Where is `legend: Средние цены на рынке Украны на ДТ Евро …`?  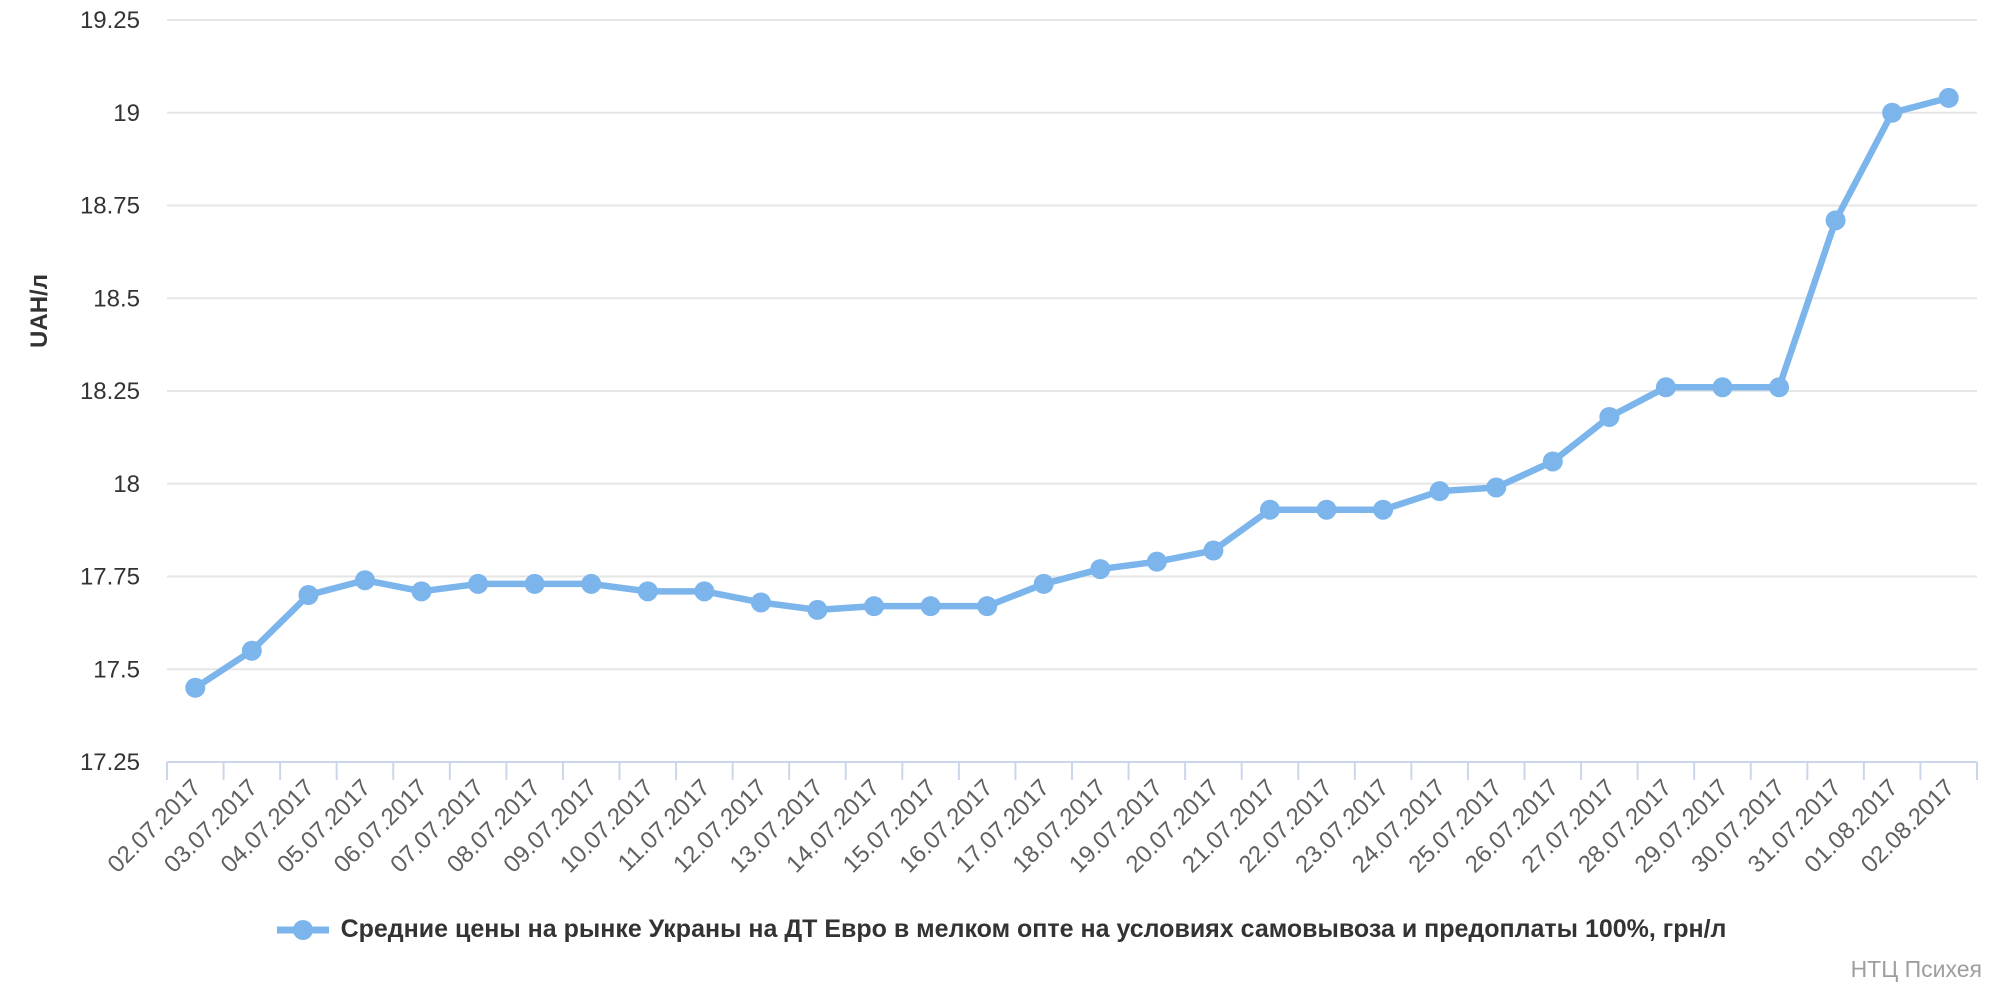
legend: Средние цены на рынке Украны на ДТ Евро … is located at coordinates (1000, 929).